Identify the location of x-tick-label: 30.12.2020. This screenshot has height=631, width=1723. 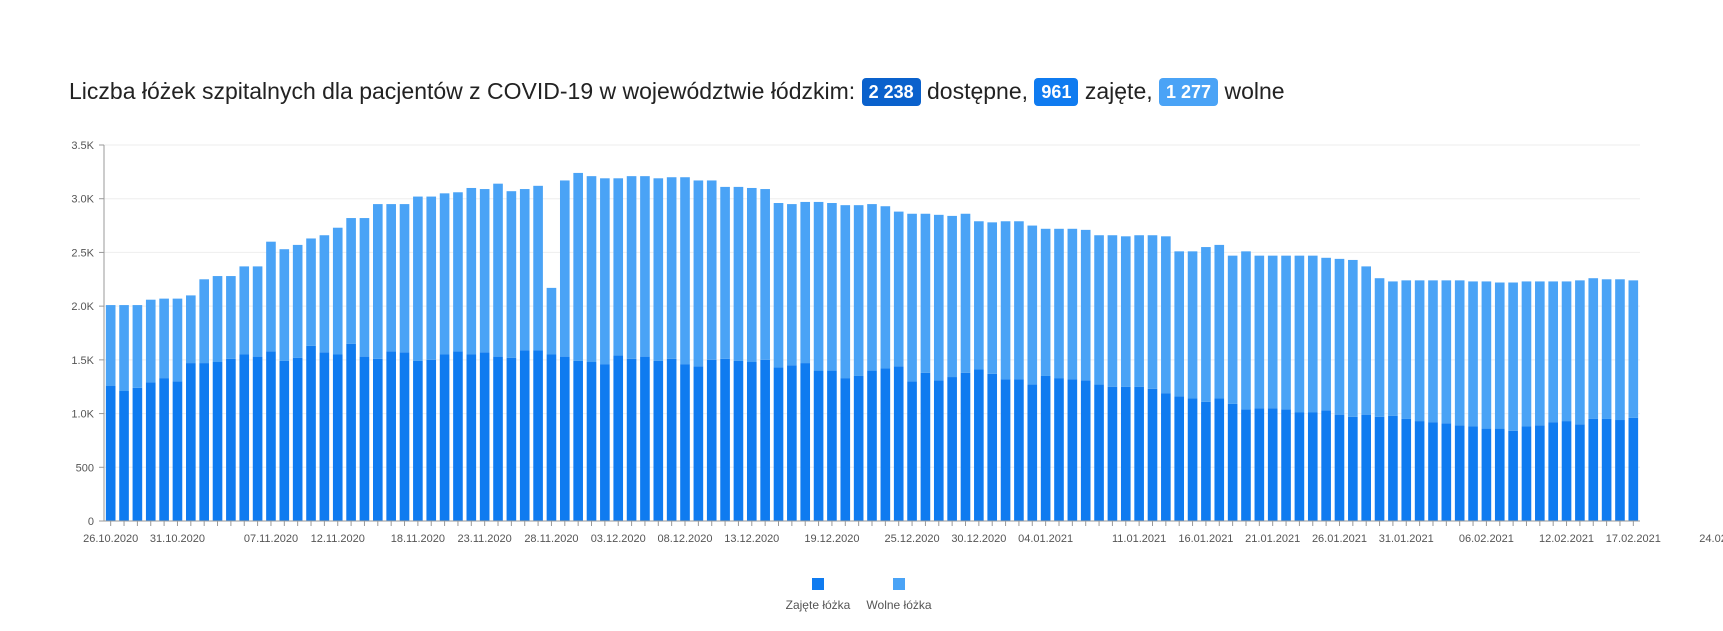
(978, 539).